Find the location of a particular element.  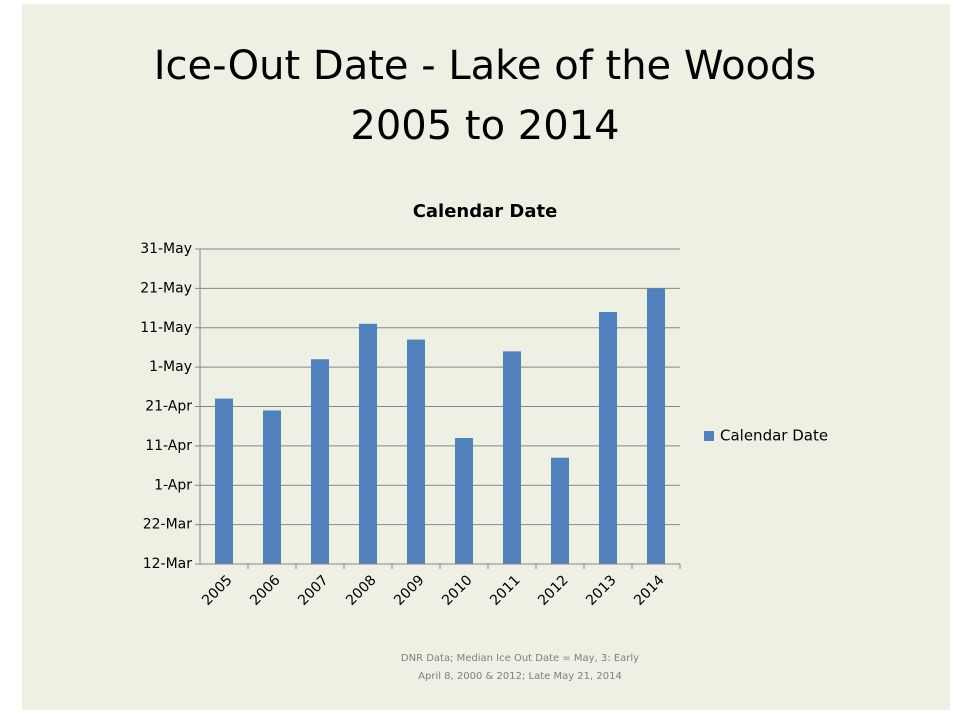

y-tick-label: 11-Apr is located at coordinates (168, 446).